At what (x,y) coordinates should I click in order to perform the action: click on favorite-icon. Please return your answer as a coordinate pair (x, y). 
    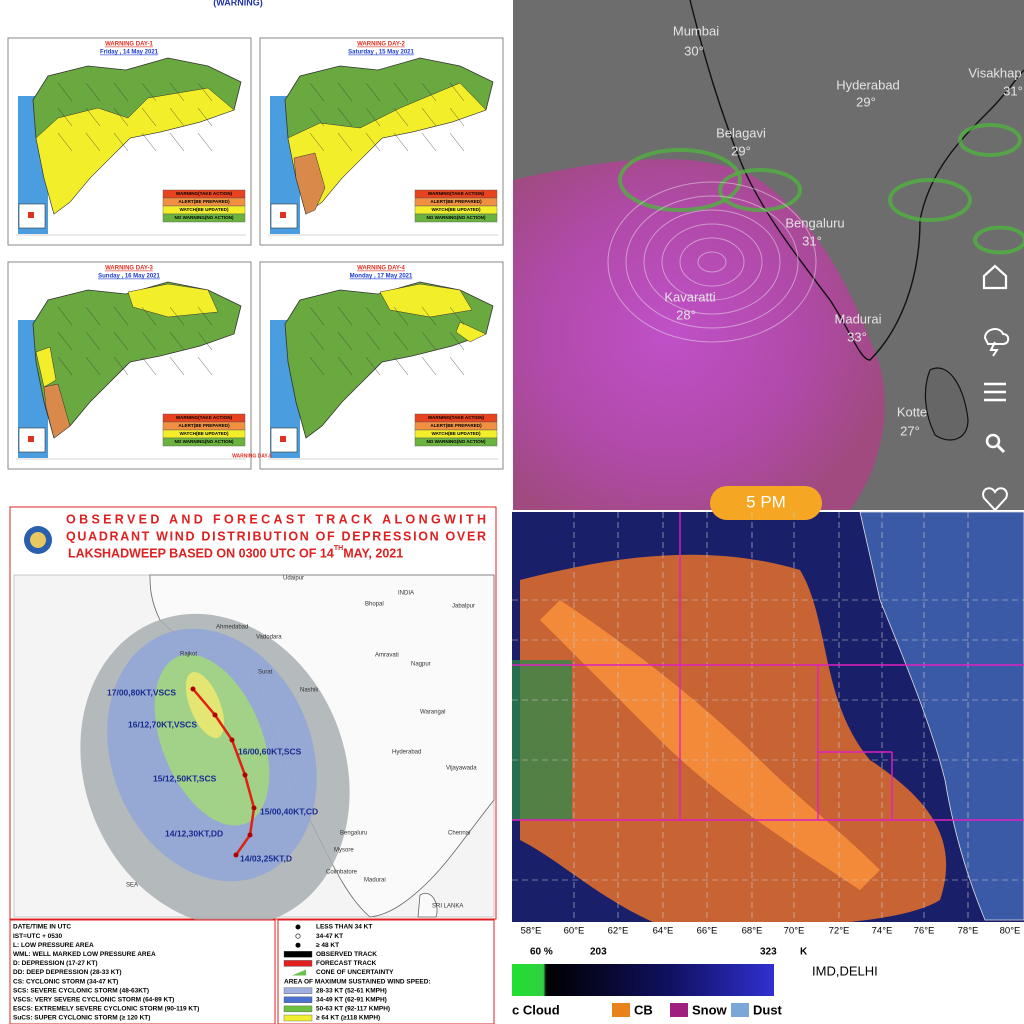
    Looking at the image, I should click on (995, 499).